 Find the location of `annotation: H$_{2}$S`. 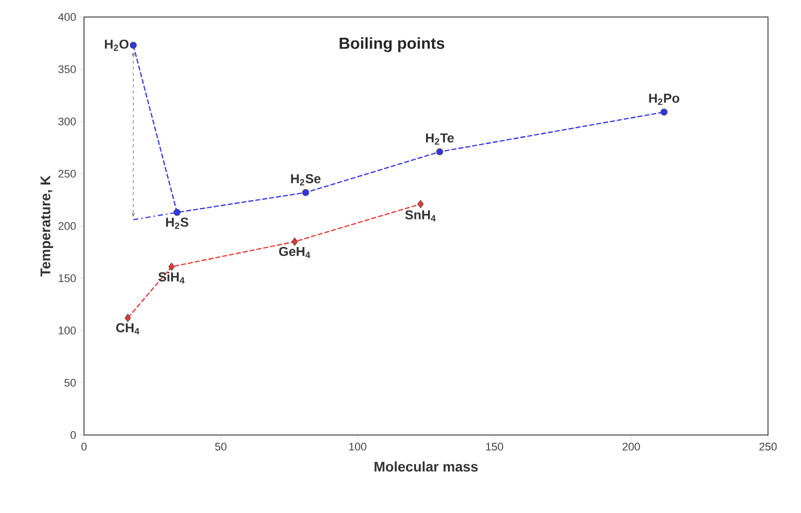

annotation: H$_{2}$S is located at coordinates (177, 223).